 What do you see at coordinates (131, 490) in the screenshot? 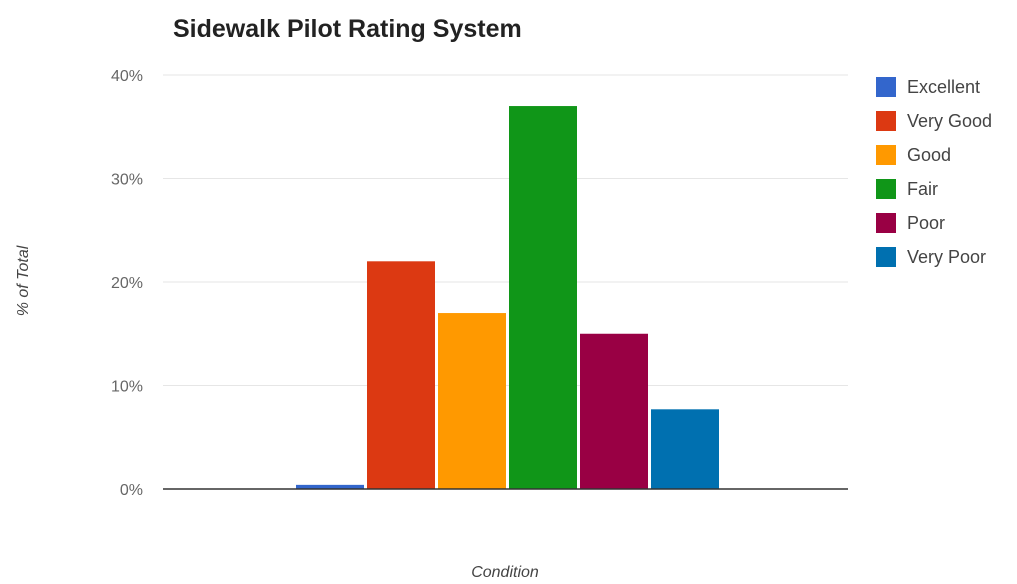
I see `y-tick-label: 0%` at bounding box center [131, 490].